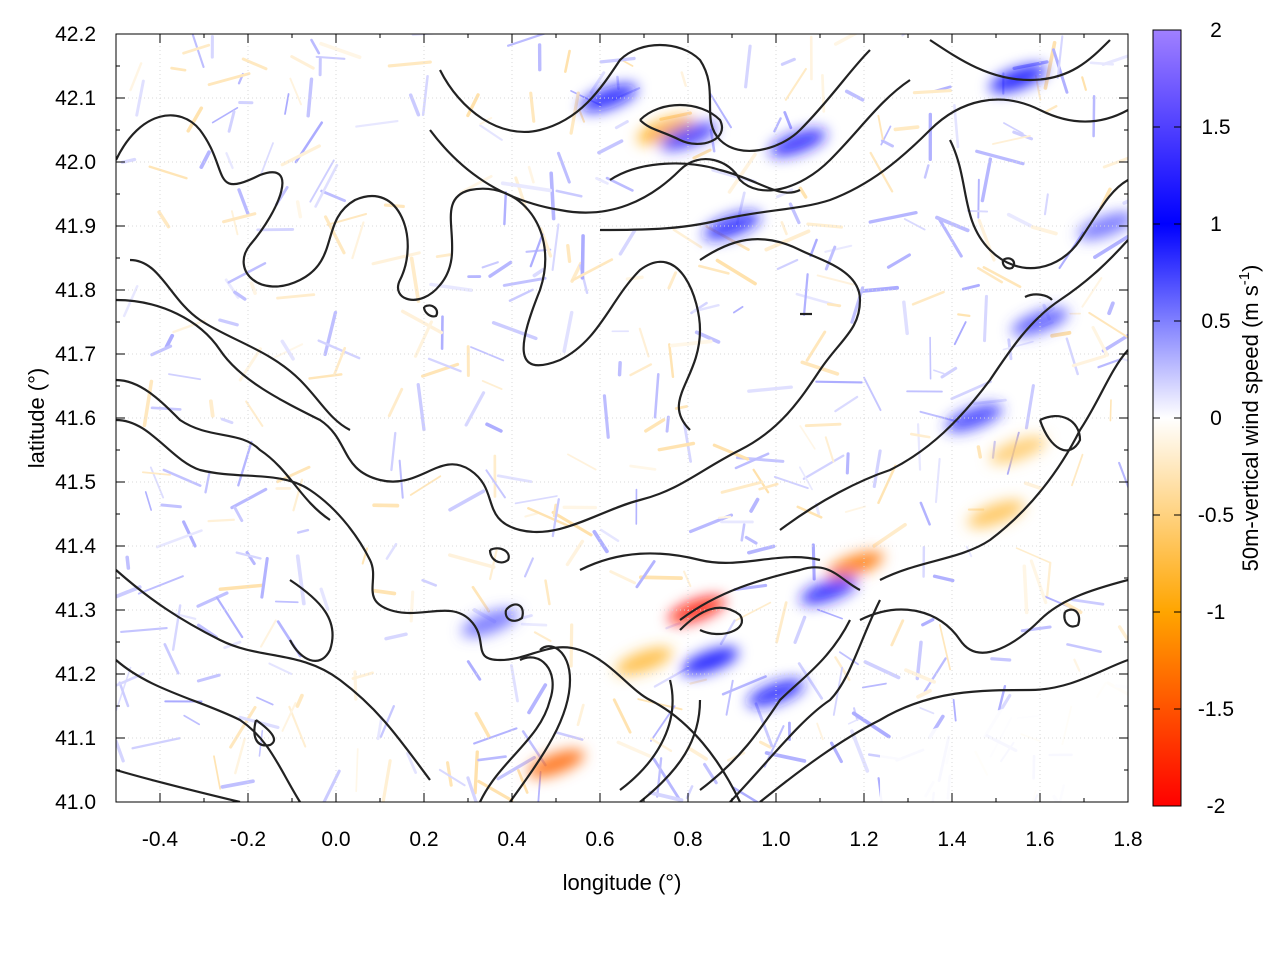 Image resolution: width=1280 pixels, height=960 pixels. Describe the element at coordinates (75, 418) in the screenshot. I see `y-tick-label: 41.6` at that location.